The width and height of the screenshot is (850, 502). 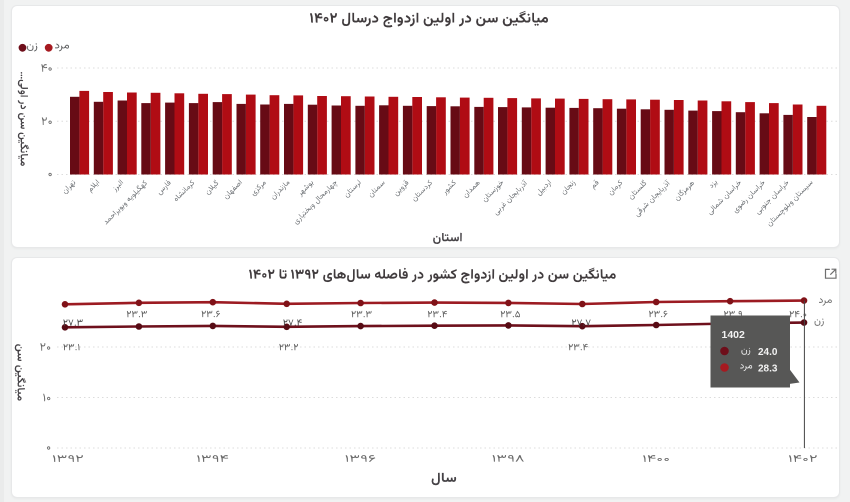 What do you see at coordinates (734, 335) in the screenshot?
I see `svg-text: 1402` at bounding box center [734, 335].